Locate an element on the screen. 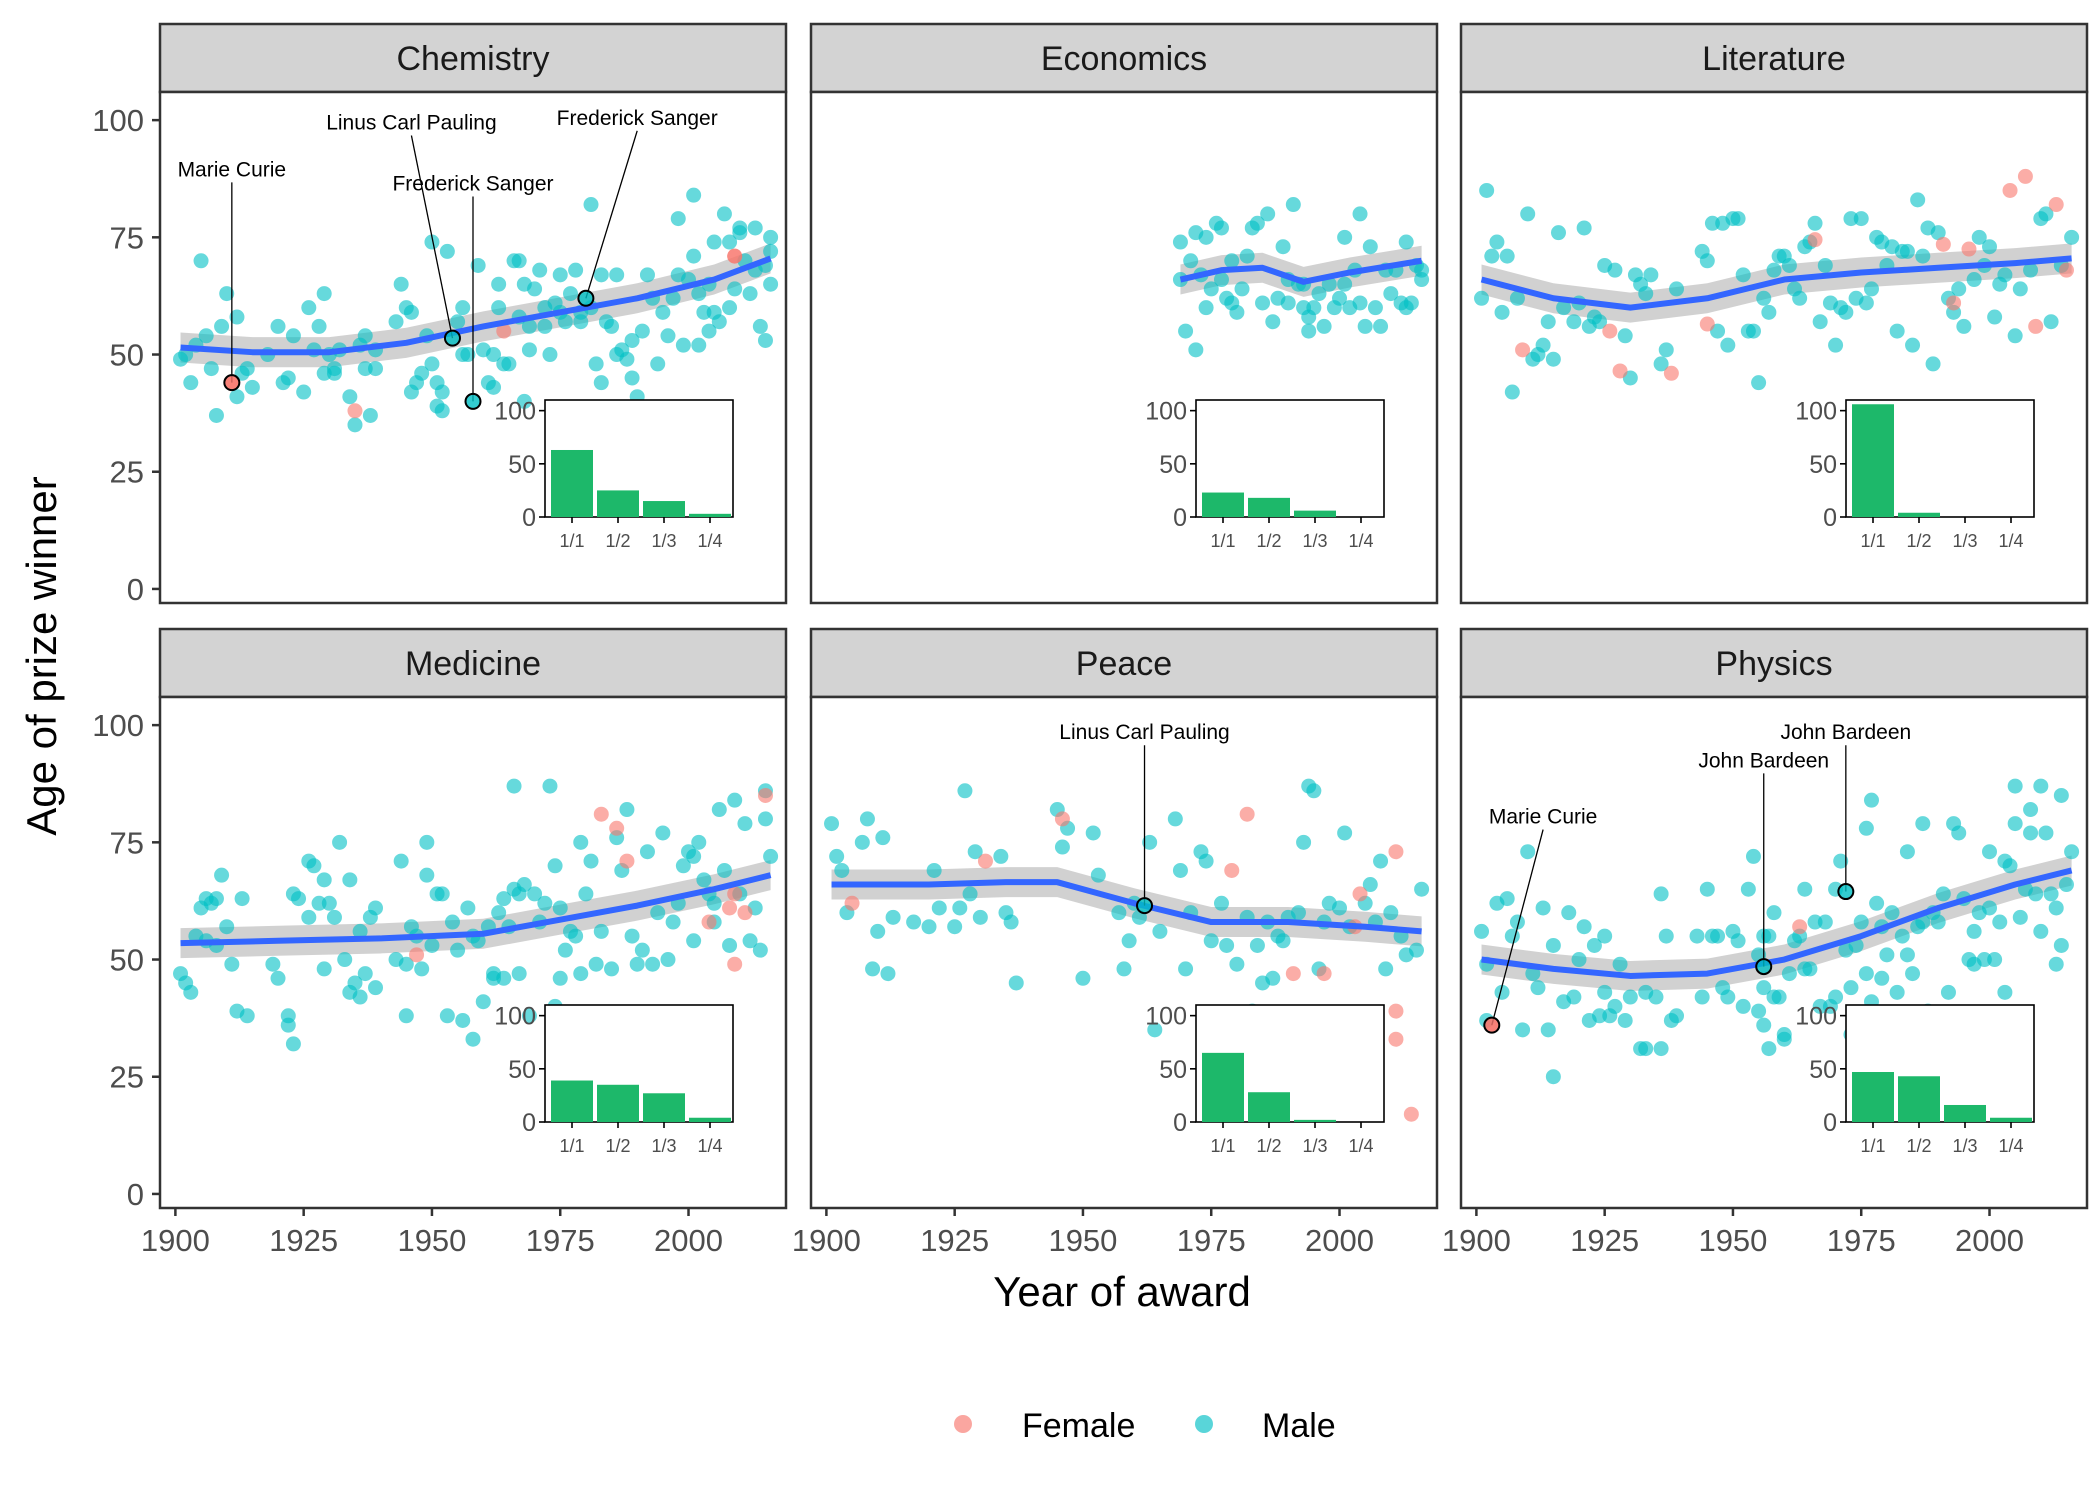 The width and height of the screenshot is (2100, 1500). inset-peace: 0 50 100 1/1 1/2 1/3 1/4 is located at coordinates (1265, 1079).